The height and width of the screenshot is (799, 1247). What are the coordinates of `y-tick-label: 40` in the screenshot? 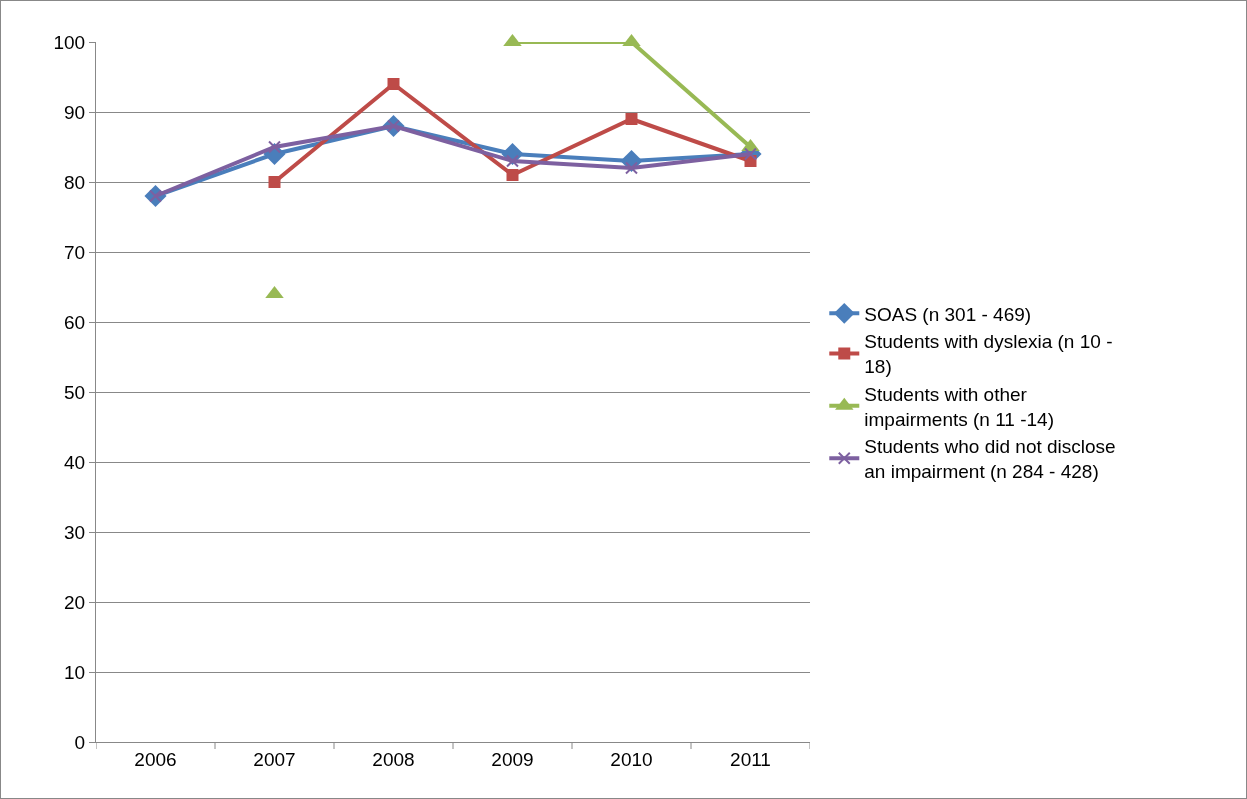 It's located at (75, 462).